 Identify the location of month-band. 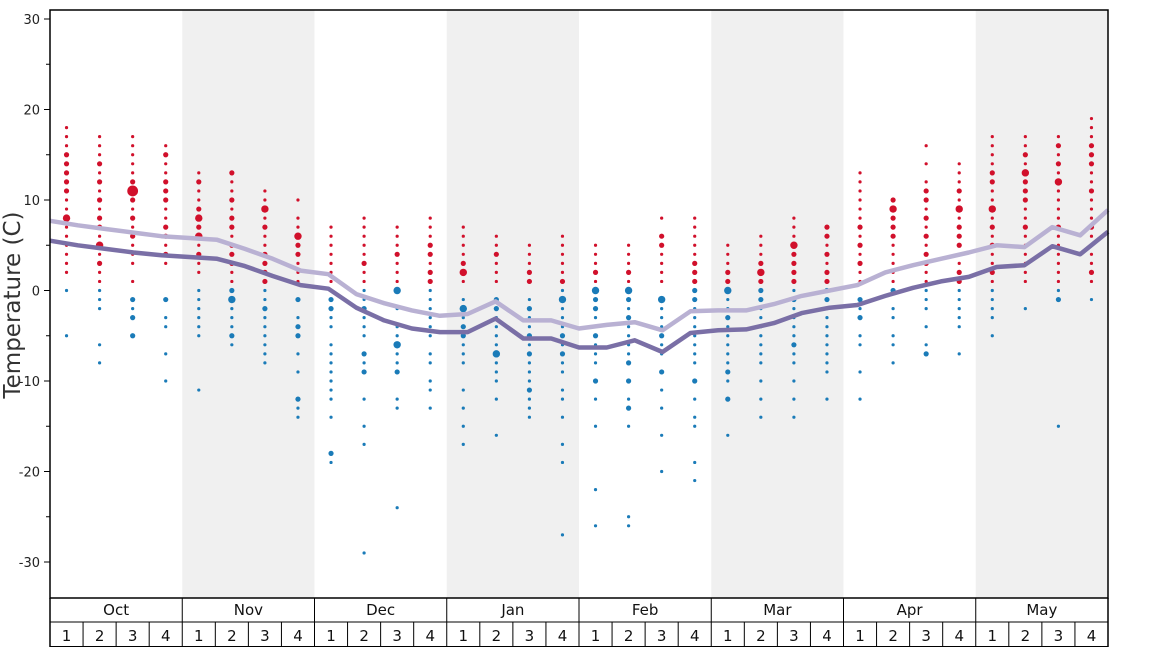
(248, 304).